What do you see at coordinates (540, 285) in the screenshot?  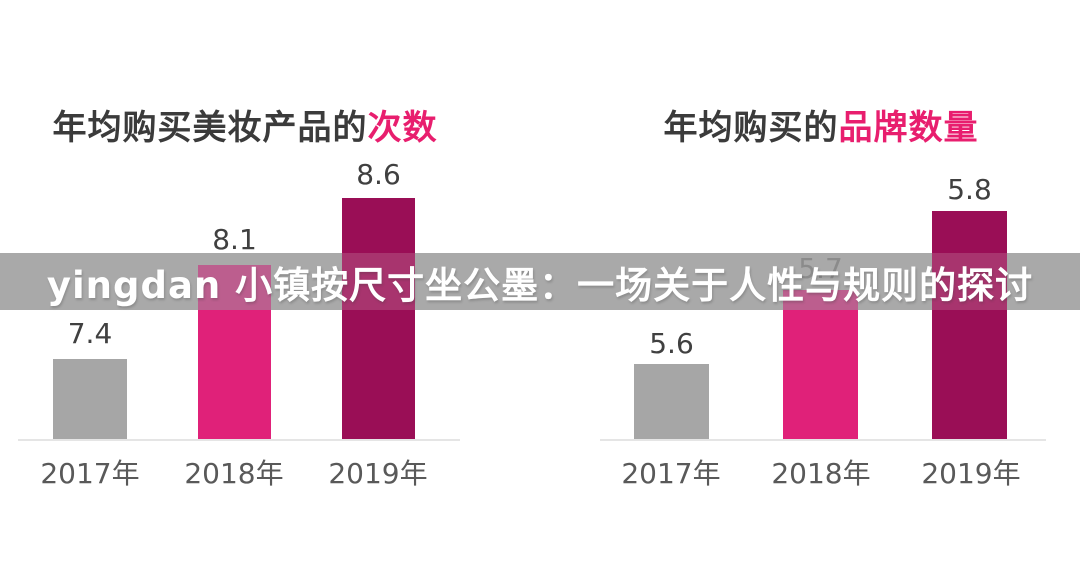 I see `banner-title: yingdan 小镇按尺寸坐公墨：一场关于人性与规则的探讨` at bounding box center [540, 285].